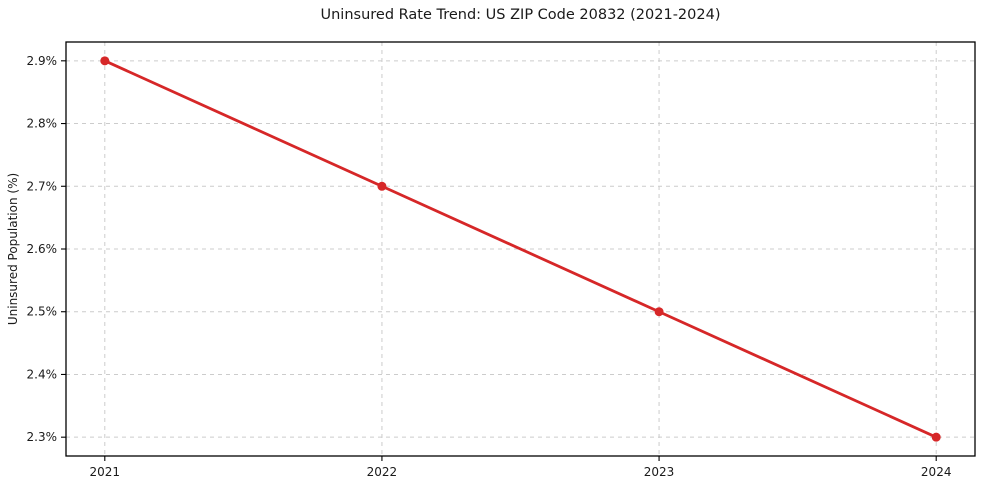 This screenshot has height=490, width=989. What do you see at coordinates (42, 61) in the screenshot?
I see `y-tick-label: 2.9%` at bounding box center [42, 61].